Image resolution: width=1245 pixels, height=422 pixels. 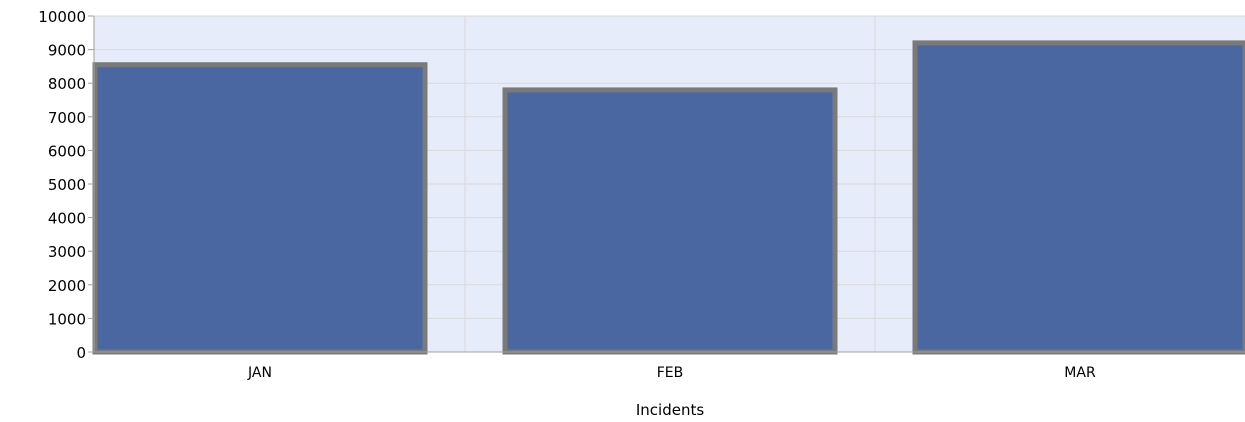 I want to click on y-tick-label: 2000, so click(x=67, y=286).